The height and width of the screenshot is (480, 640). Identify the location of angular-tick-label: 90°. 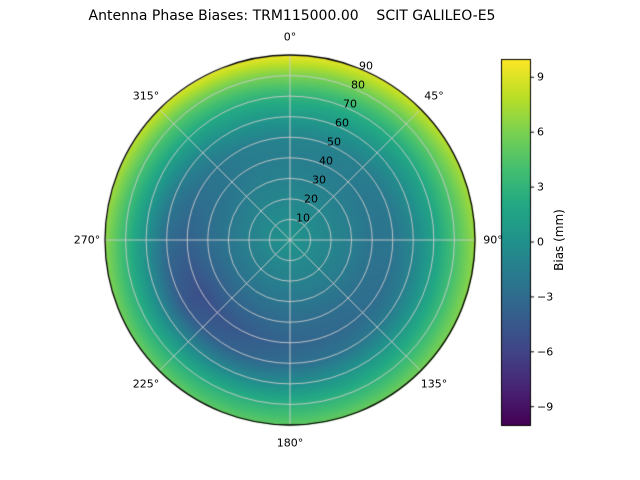
(493, 240).